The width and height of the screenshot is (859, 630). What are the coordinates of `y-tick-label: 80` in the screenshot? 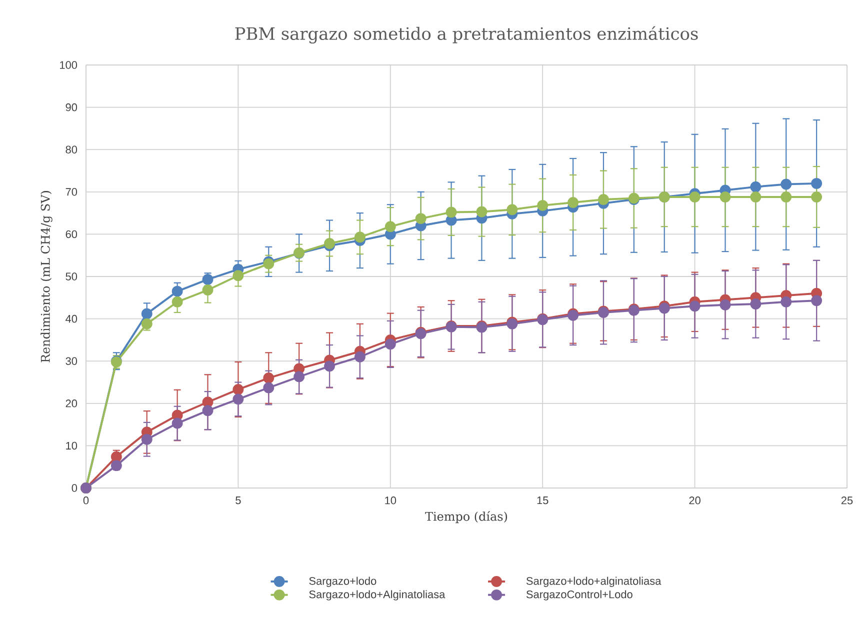 It's located at (72, 150).